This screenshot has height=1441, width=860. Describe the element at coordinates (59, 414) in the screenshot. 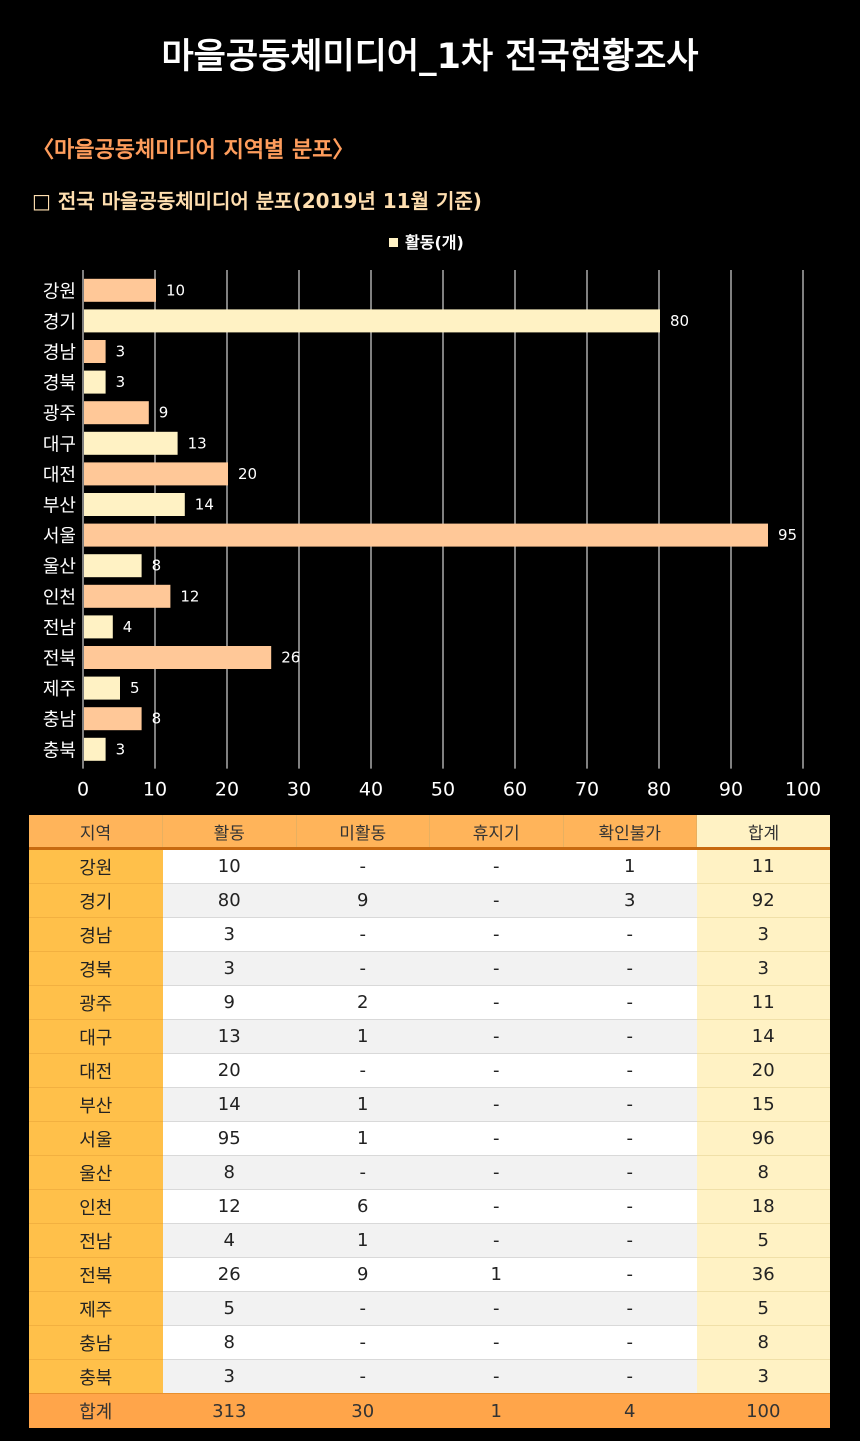

I see `y-category-label: 광주` at that location.